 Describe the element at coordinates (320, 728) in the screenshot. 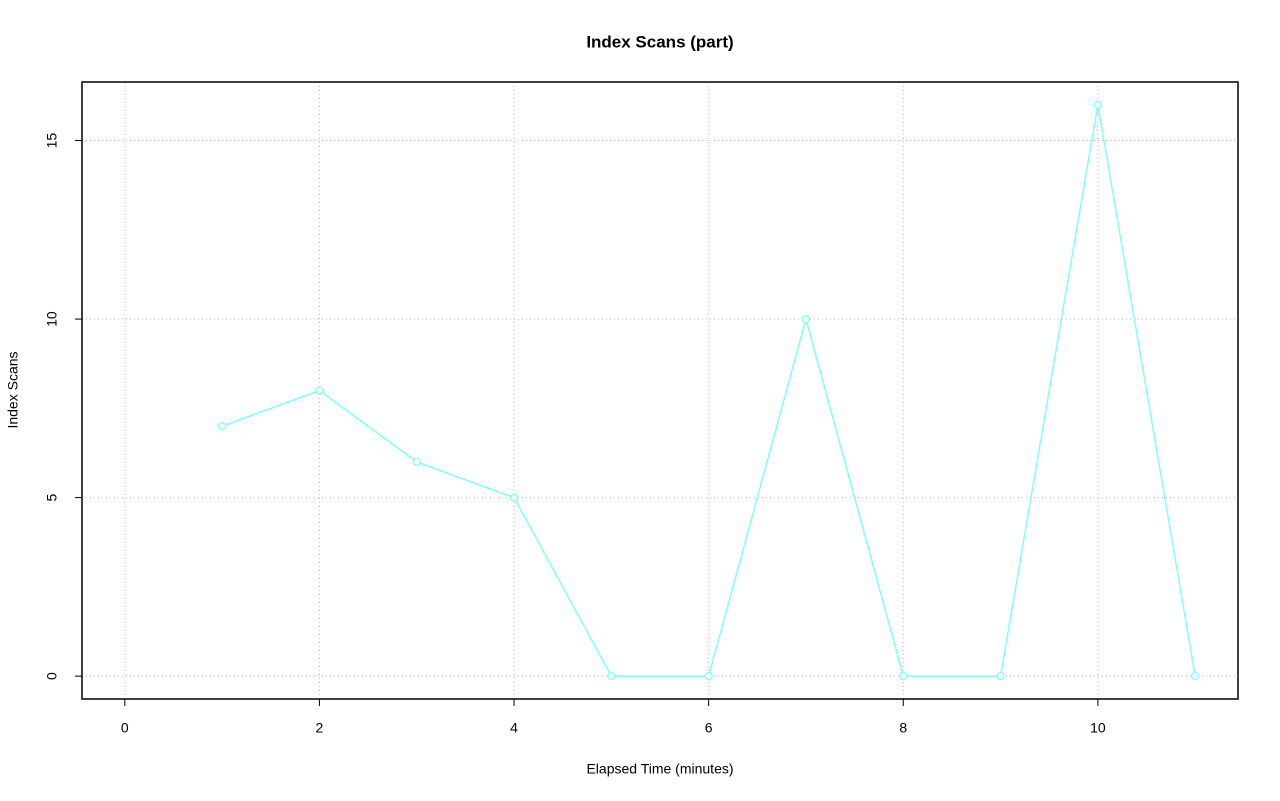

I see `x-tick-label: 2` at that location.